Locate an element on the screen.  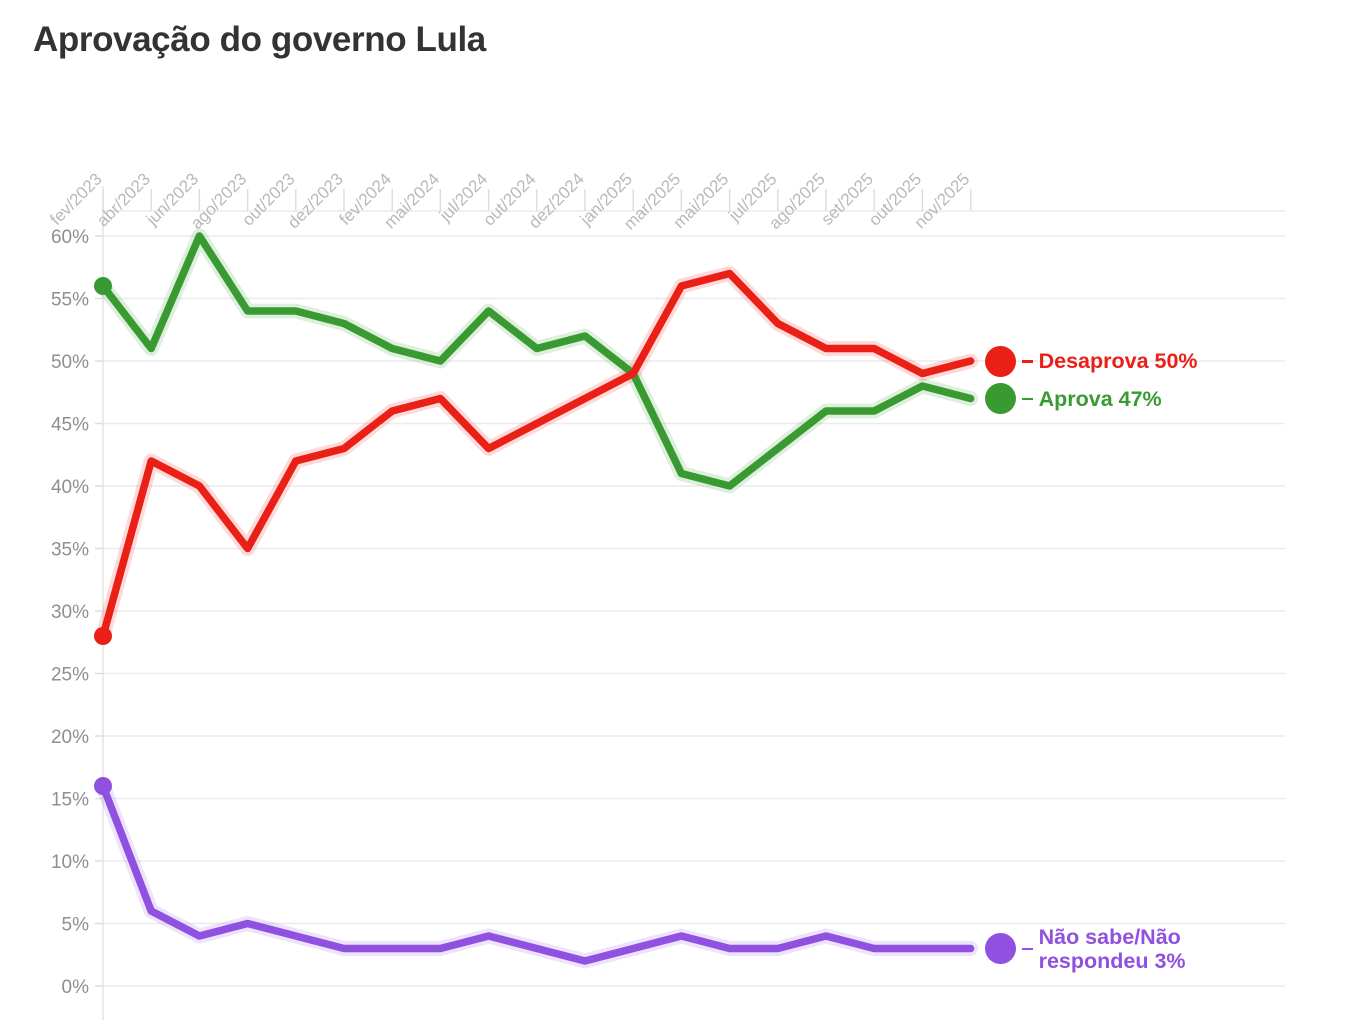
ytick-label: 45% is located at coordinates (70, 425).